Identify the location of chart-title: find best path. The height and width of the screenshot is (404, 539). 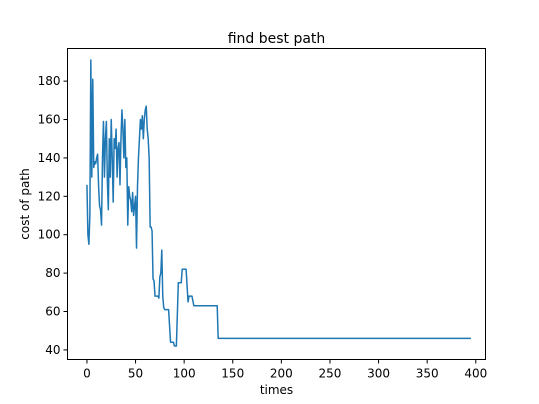
(277, 39).